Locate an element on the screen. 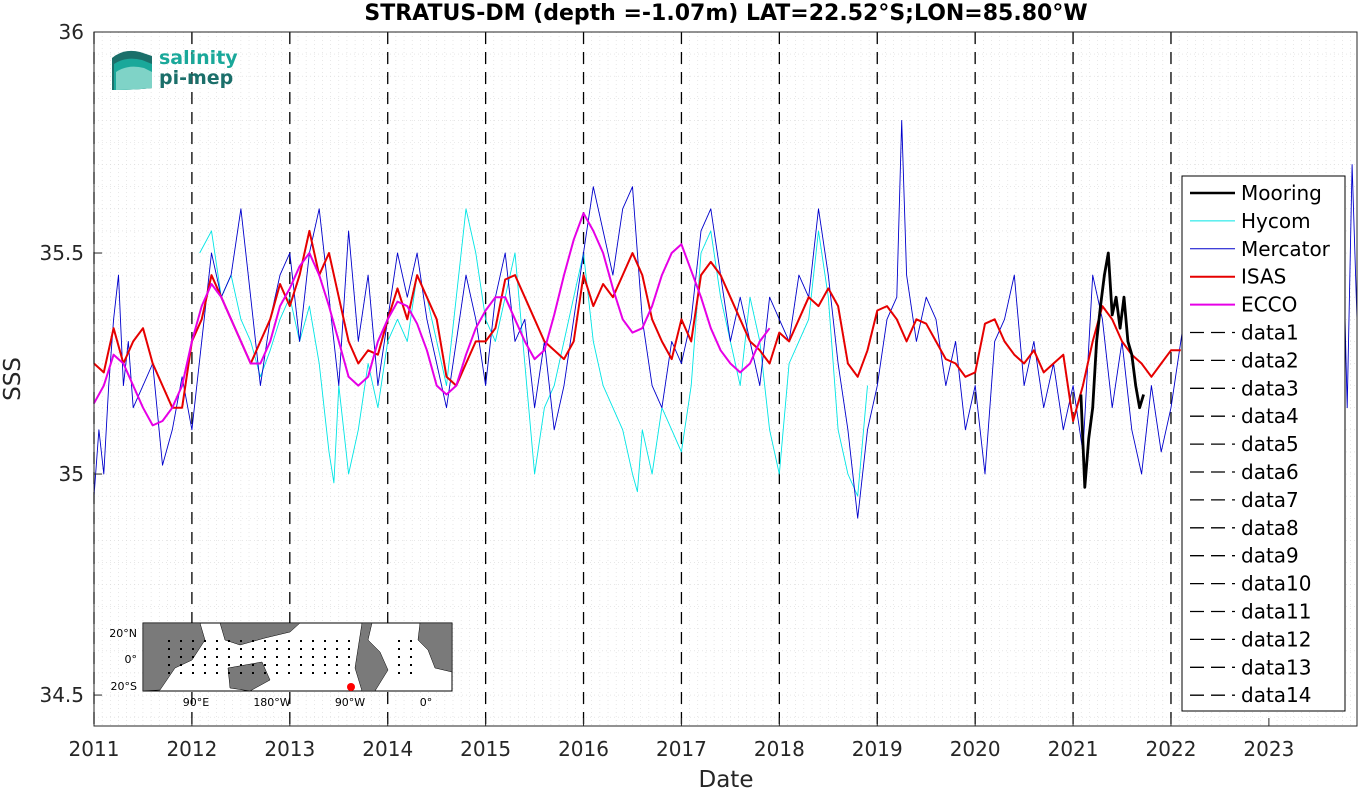  inset-map-land is located at coordinates (297, 657).